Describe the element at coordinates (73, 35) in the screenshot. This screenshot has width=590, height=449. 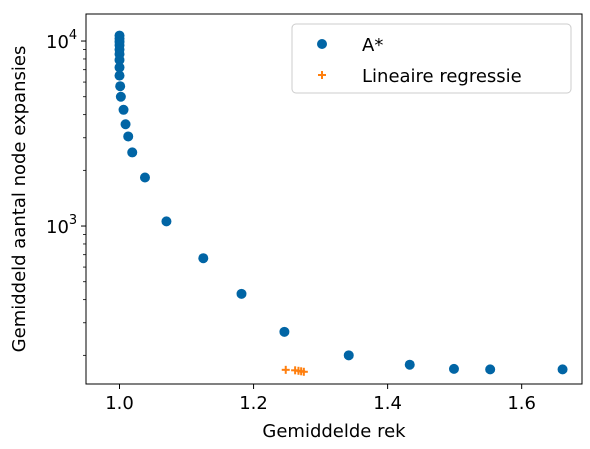
I see `y-tick-label-exponent: 4` at that location.